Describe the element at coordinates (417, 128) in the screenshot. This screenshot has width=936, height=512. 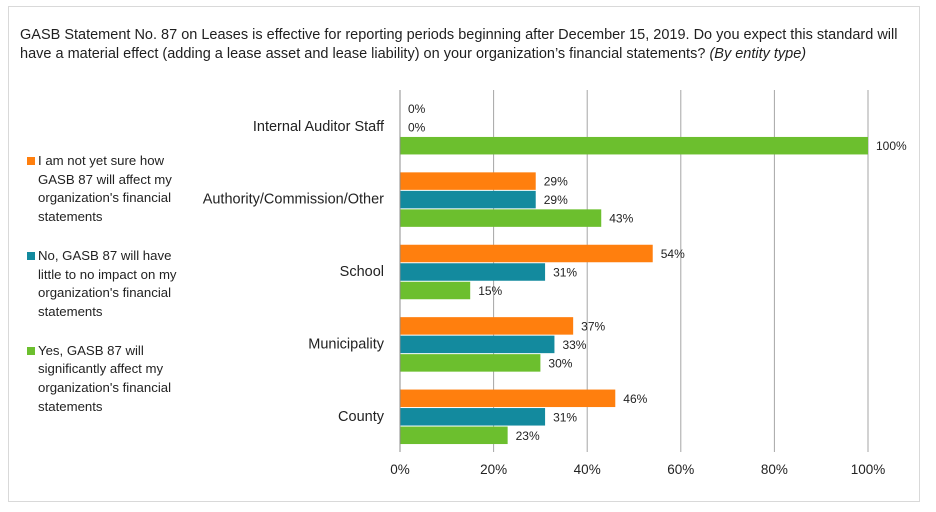
I see `data-label-s1-c0: 0%` at that location.